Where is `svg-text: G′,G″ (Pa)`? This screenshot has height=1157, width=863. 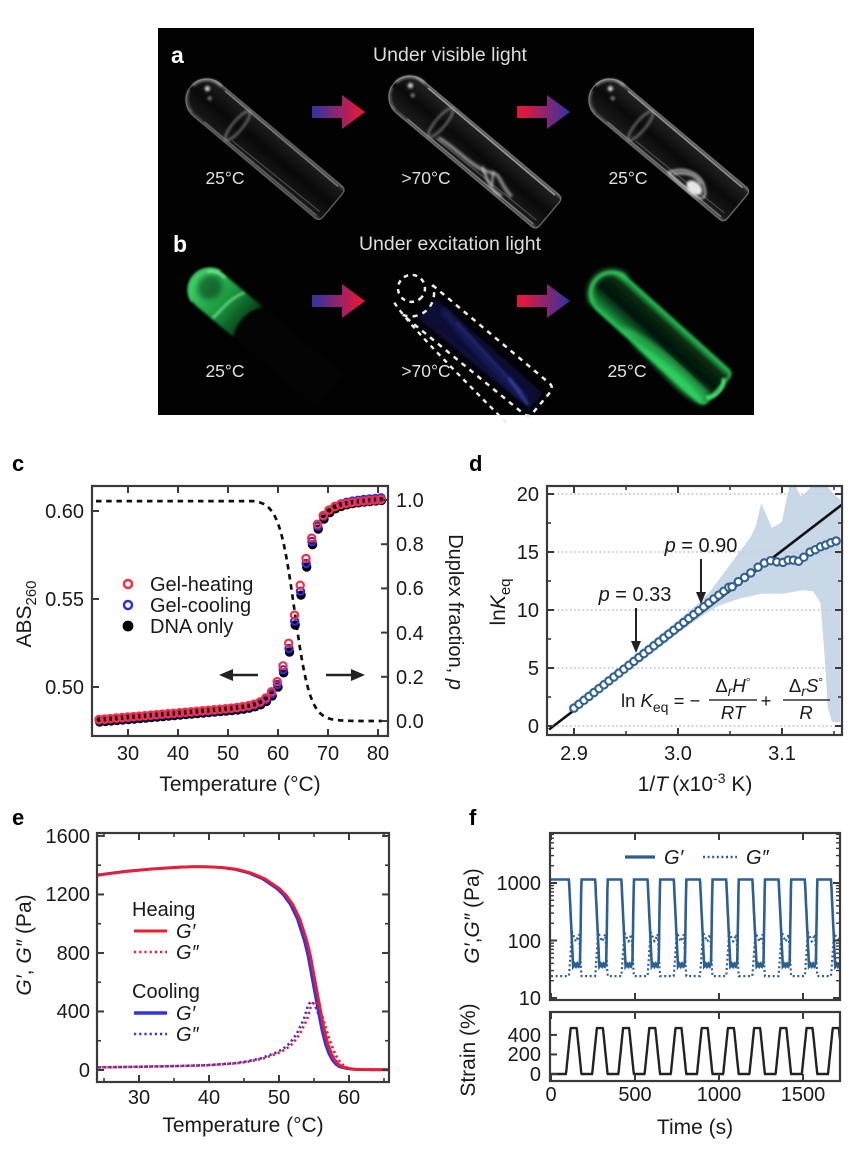
svg-text: G′,G″ (Pa) is located at coordinates (472, 915).